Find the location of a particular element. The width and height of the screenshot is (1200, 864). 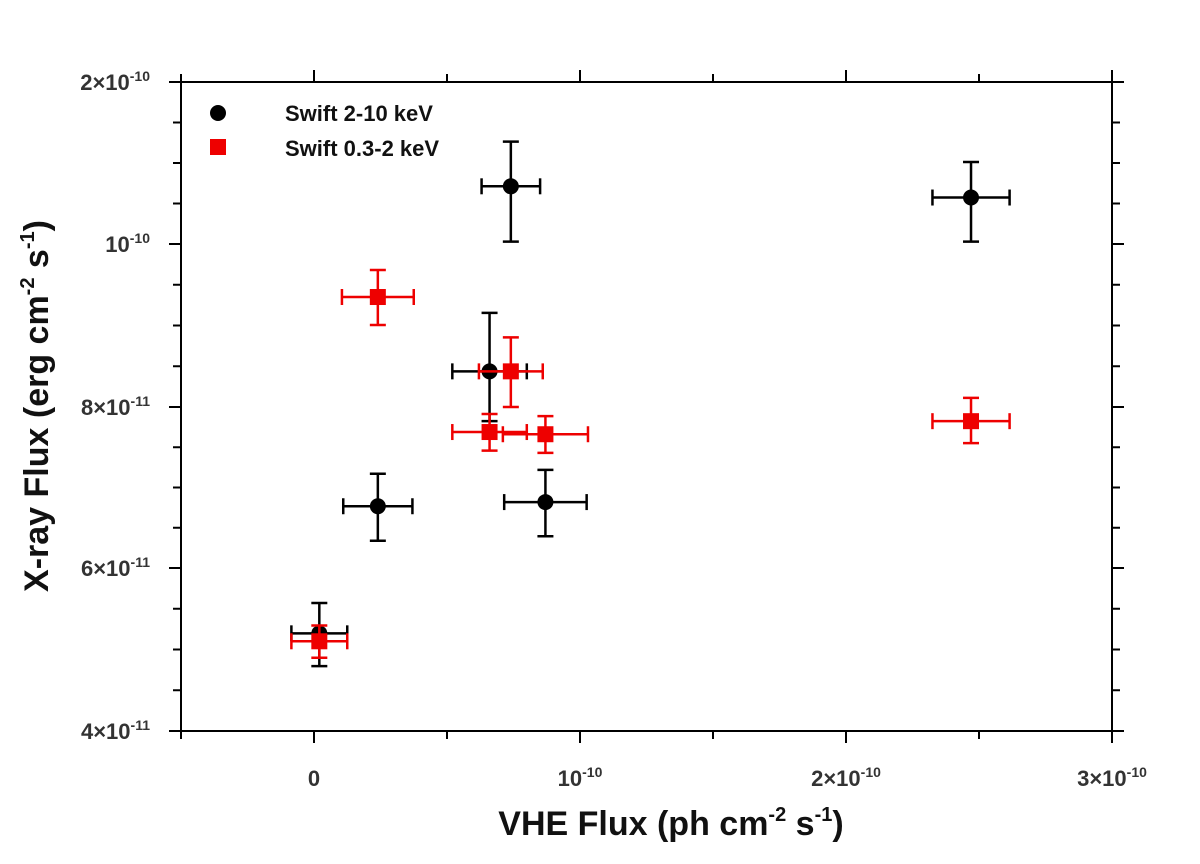

legend-label-swift-0.3-2: Swift 0.3-2 keV is located at coordinates (362, 148).